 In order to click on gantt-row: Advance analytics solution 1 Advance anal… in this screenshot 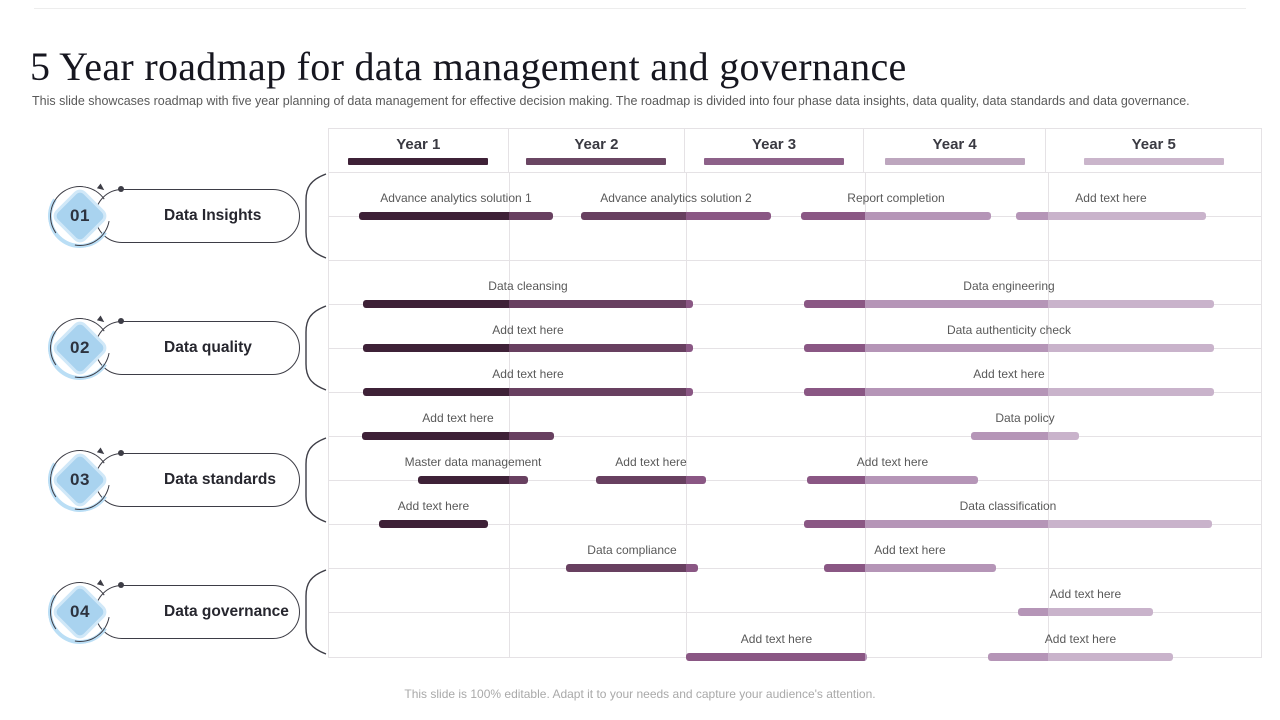, I will do `click(795, 196)`.